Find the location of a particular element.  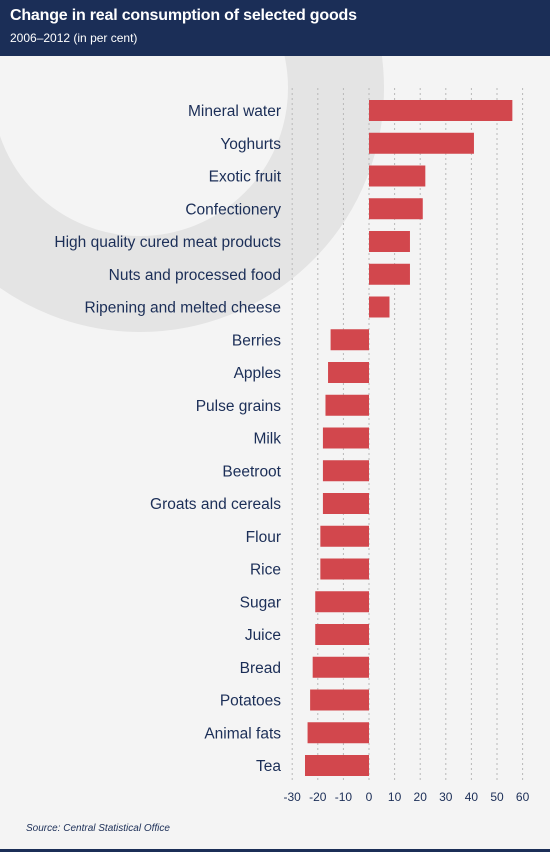

category-label: Tea is located at coordinates (268, 766).